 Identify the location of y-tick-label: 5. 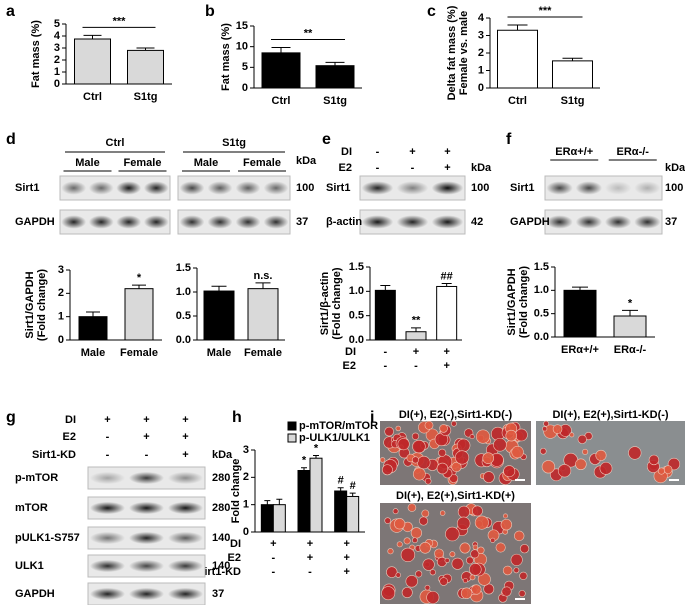
(57, 24).